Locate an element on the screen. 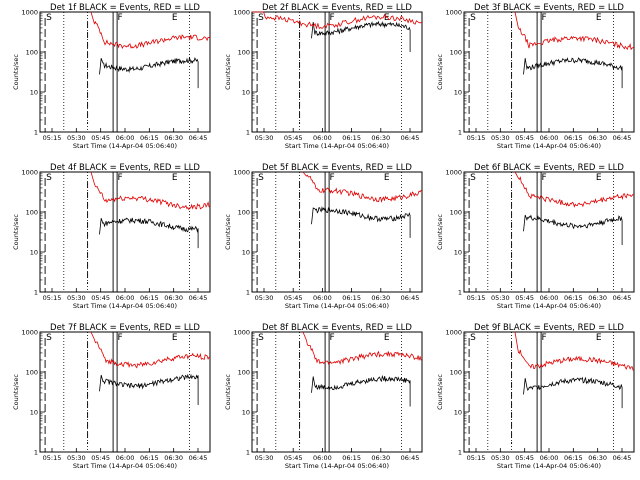 The width and height of the screenshot is (640, 480). panel-title: Det 6f BLACK = Events, RED = LLD is located at coordinates (549, 168).